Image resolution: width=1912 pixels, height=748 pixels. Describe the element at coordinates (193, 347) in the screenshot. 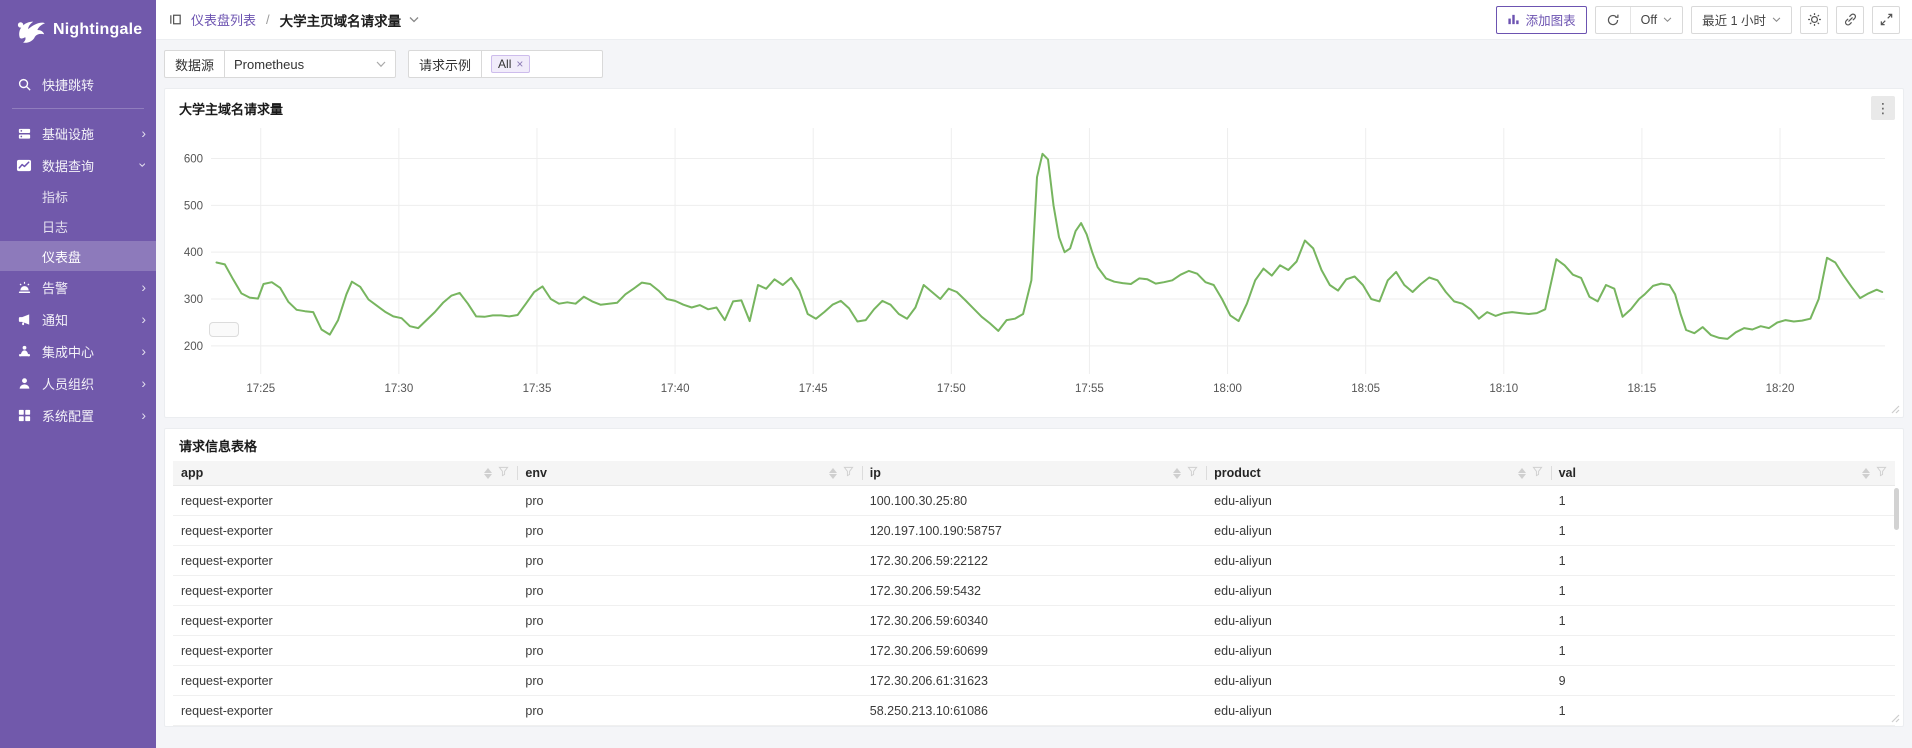

I see `y-axis-tick: 200` at that location.